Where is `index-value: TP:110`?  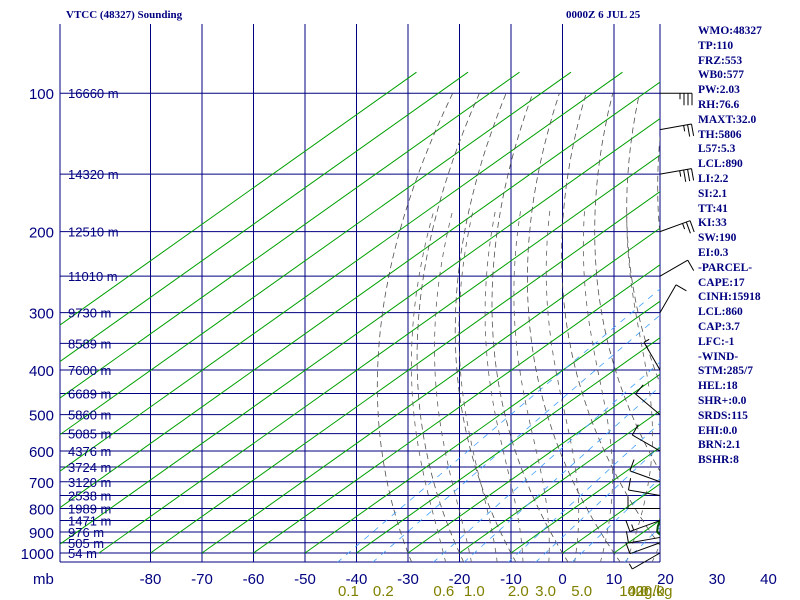 index-value: TP:110 is located at coordinates (716, 45).